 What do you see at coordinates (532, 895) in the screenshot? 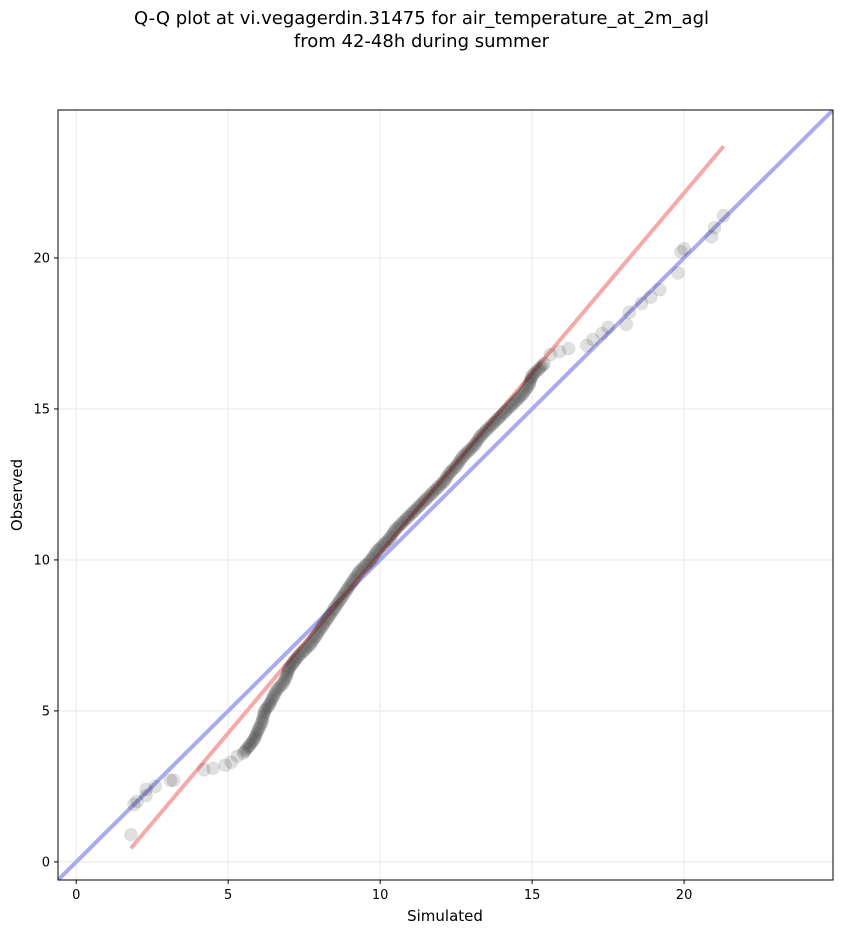
I see `x-tick-label: 15` at bounding box center [532, 895].